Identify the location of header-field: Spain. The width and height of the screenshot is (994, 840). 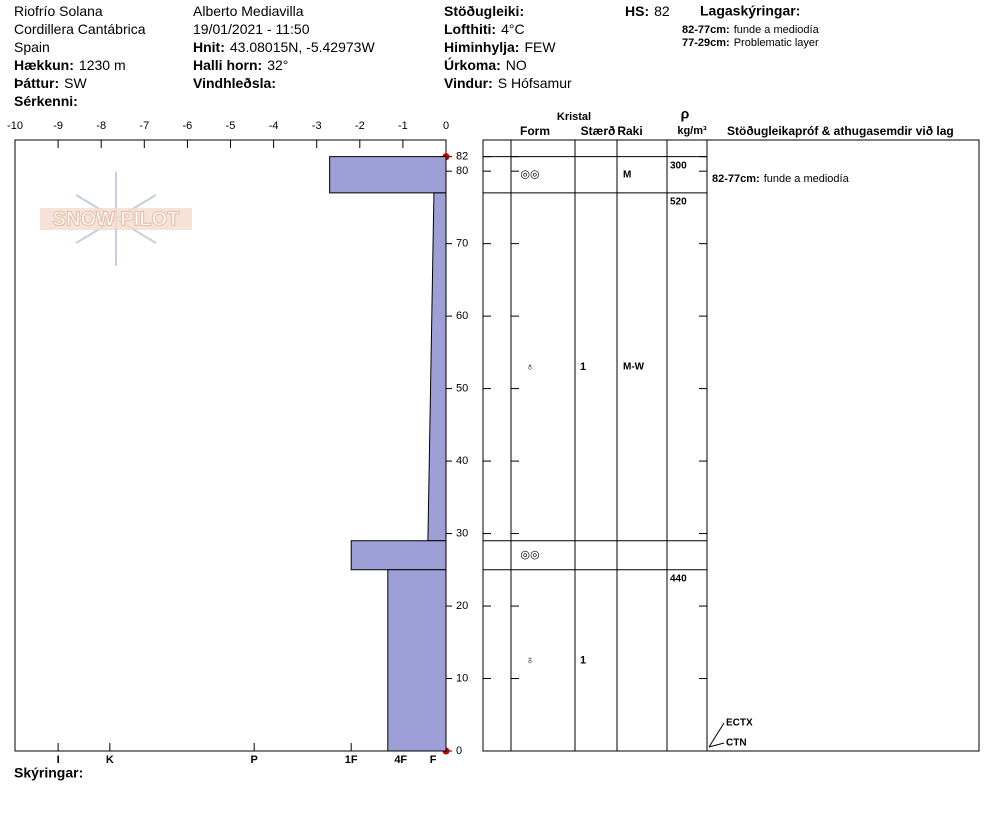
(32, 47).